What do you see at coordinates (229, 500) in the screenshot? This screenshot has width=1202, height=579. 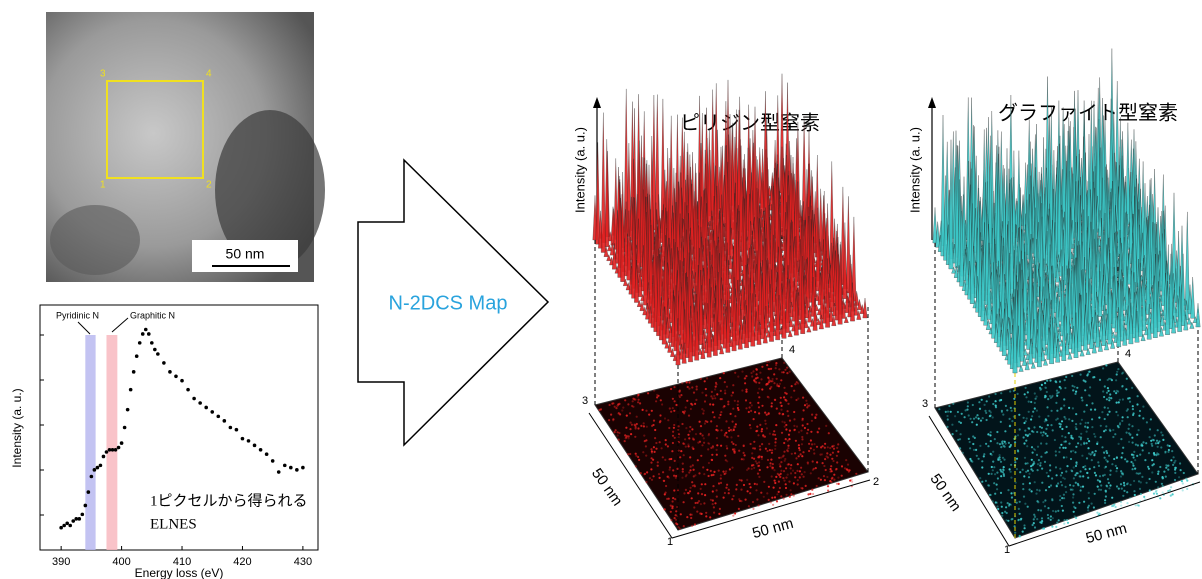 I see `annotation: 1ピクセルから得られる` at bounding box center [229, 500].